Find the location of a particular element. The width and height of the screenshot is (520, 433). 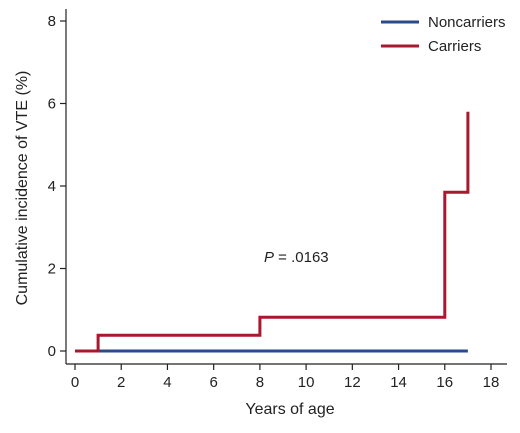

x-tick-label: 14 is located at coordinates (398, 382).